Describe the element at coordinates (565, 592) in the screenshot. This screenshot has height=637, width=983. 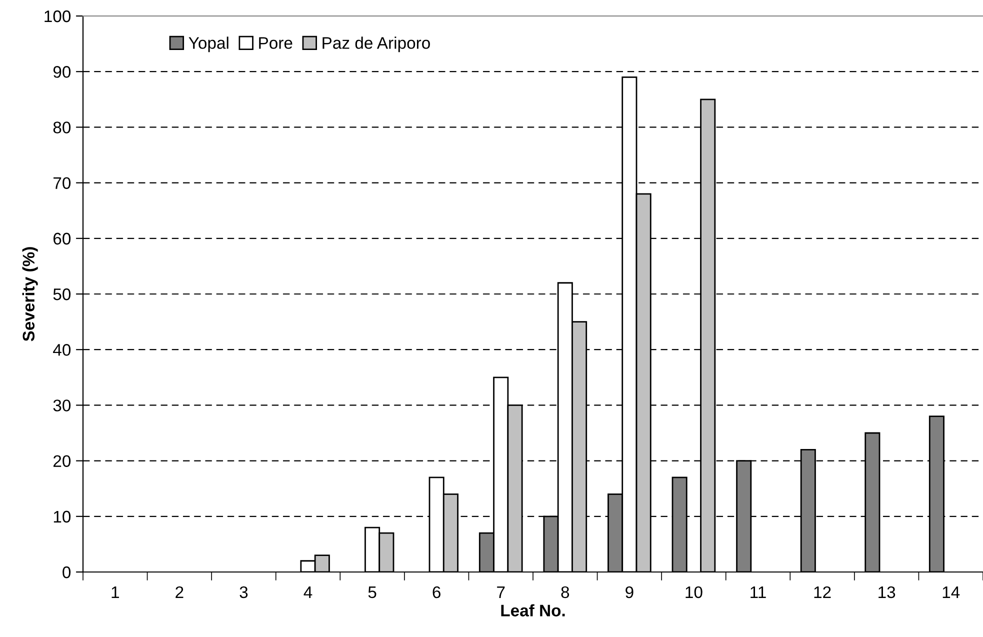
I see `x-tick-label: 8` at that location.